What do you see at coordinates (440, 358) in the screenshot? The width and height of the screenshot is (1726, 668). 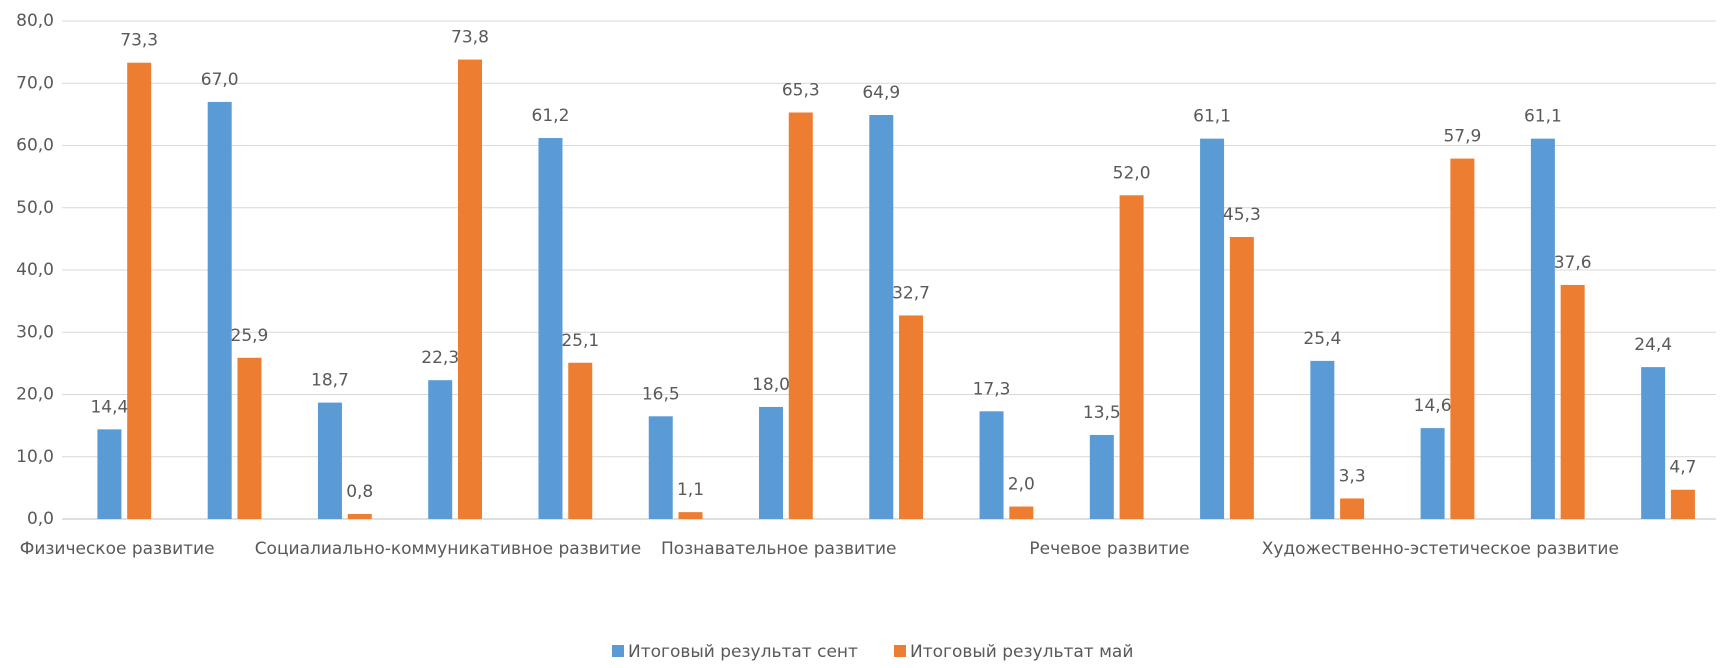 I see `value-label: 22,3` at bounding box center [440, 358].